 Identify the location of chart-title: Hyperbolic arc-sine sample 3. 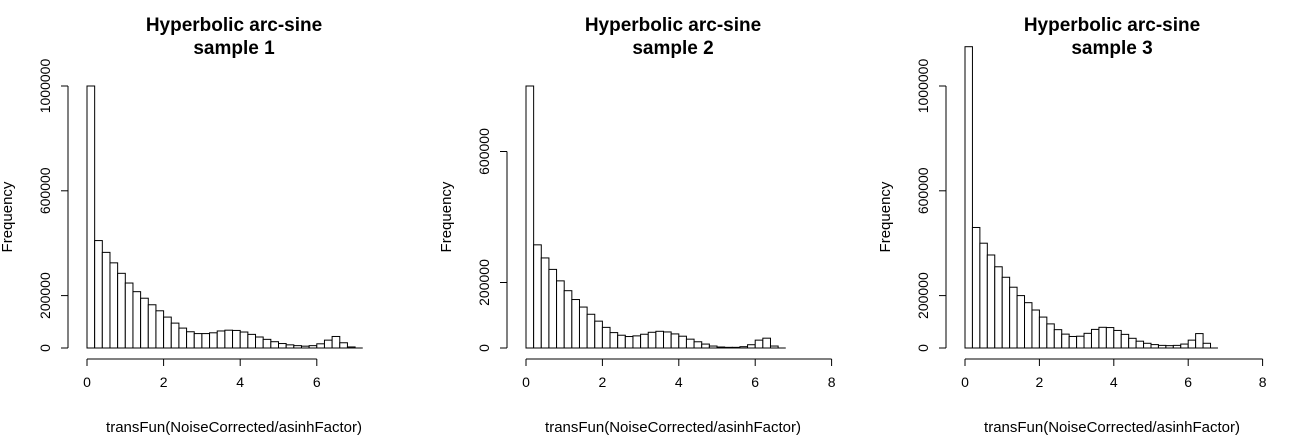
(1112, 37).